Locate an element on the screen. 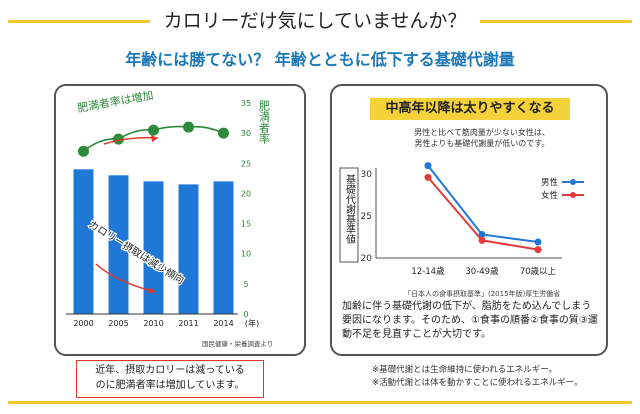  subtitle: 年齢には勝てない？ 年齢とともに低下する基礎代謝量 is located at coordinates (320, 59).